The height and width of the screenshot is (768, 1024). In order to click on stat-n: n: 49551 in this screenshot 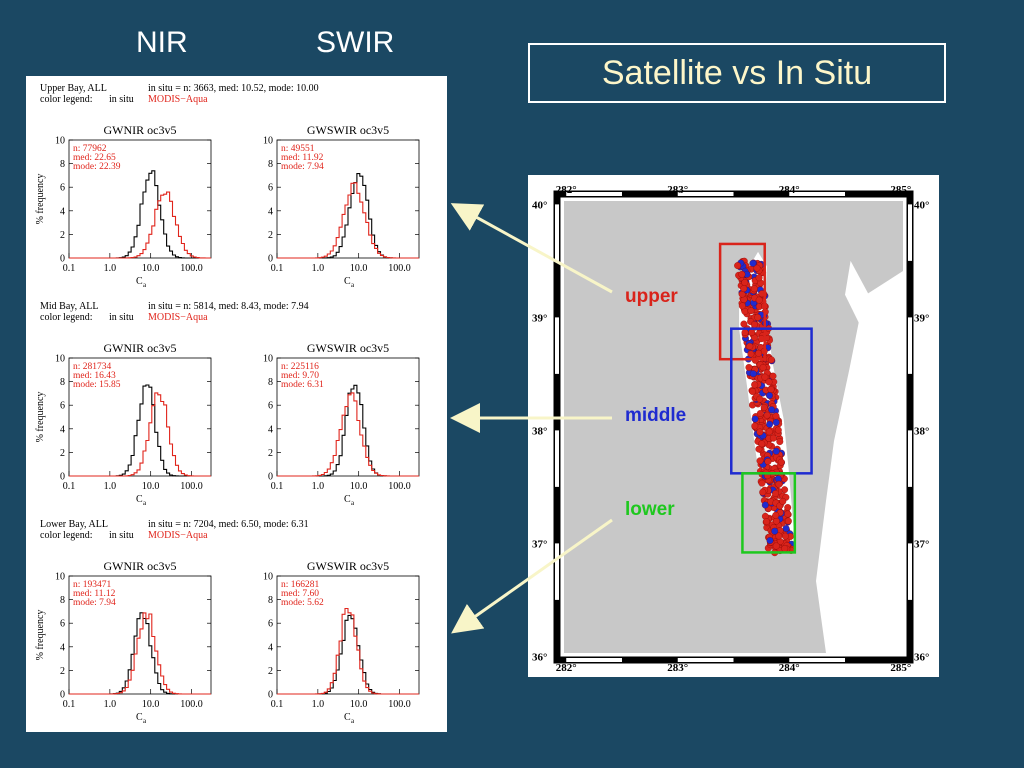, I will do `click(298, 149)`.